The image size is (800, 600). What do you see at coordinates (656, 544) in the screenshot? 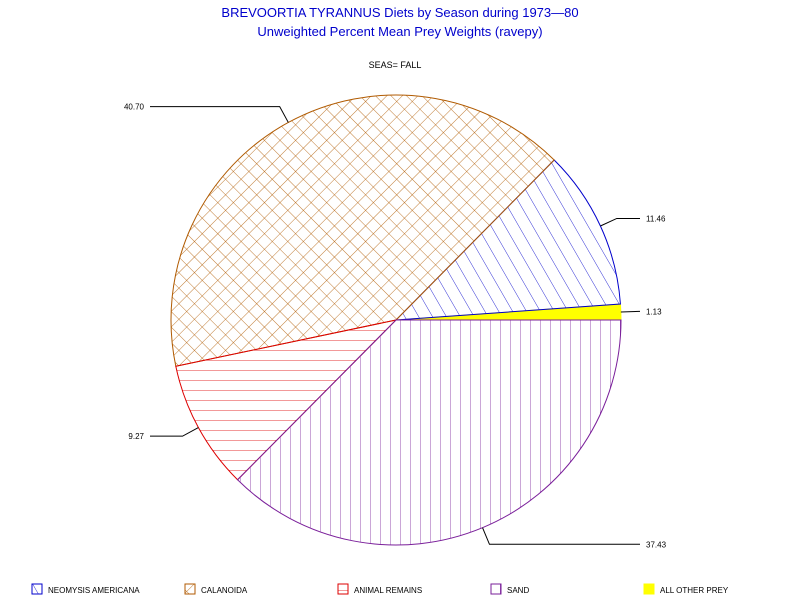
I see `slice-value-label: 37.43` at bounding box center [656, 544].